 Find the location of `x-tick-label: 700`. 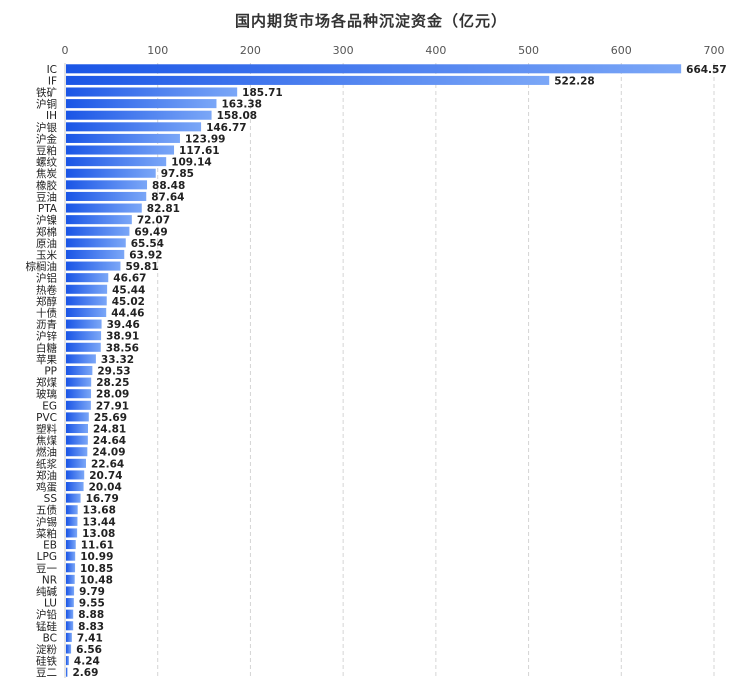

x-tick-label: 700 is located at coordinates (714, 50).